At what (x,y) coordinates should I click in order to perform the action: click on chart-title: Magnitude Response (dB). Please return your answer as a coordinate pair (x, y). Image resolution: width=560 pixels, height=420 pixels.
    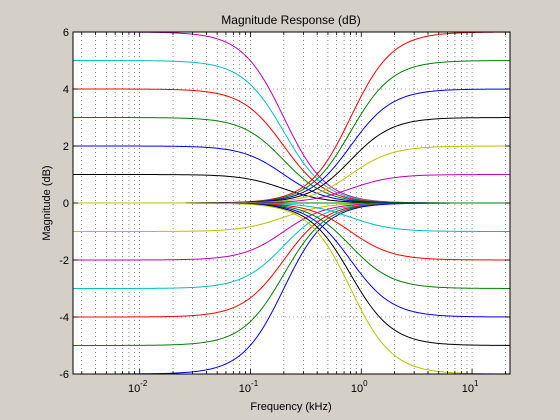
    Looking at the image, I should click on (290, 20).